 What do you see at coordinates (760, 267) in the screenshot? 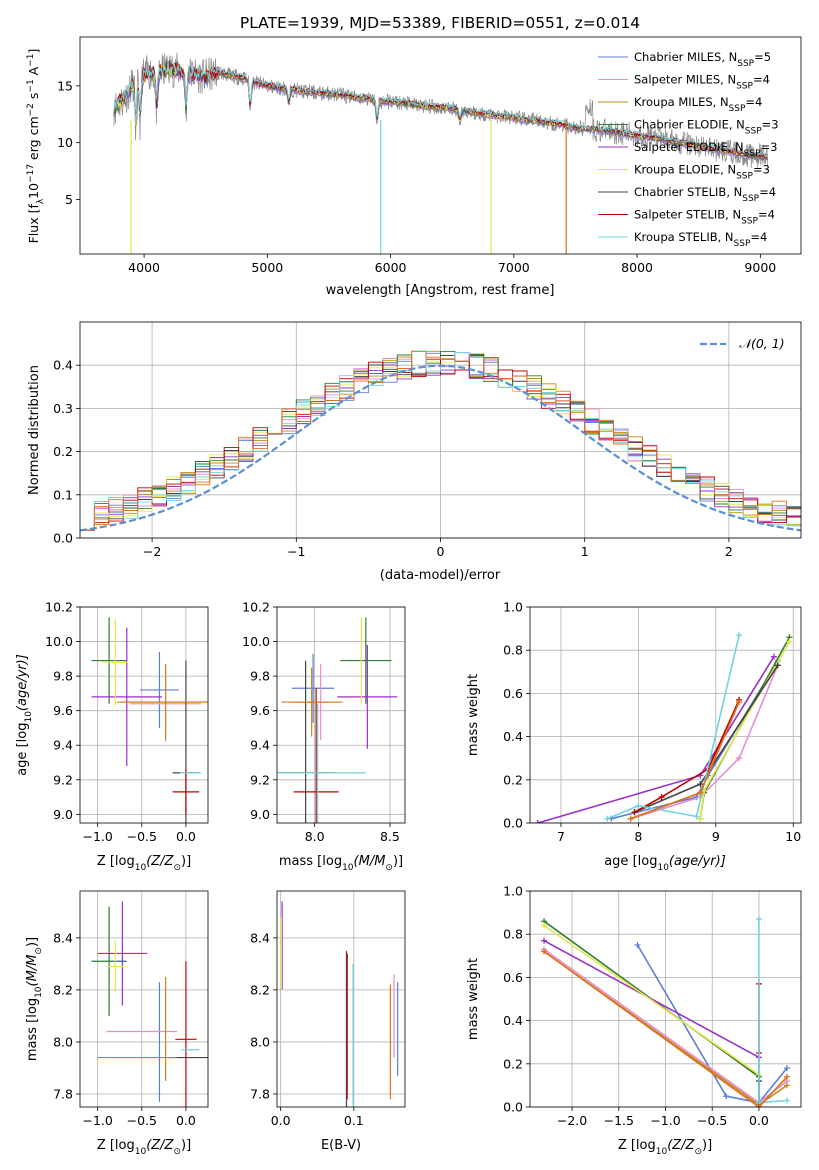
I see `x-tick-label: 9000` at bounding box center [760, 267].